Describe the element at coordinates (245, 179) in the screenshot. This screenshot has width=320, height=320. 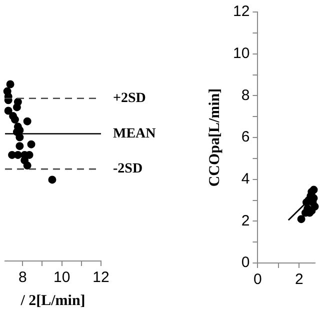
I see `y-tick-label: 4` at that location.